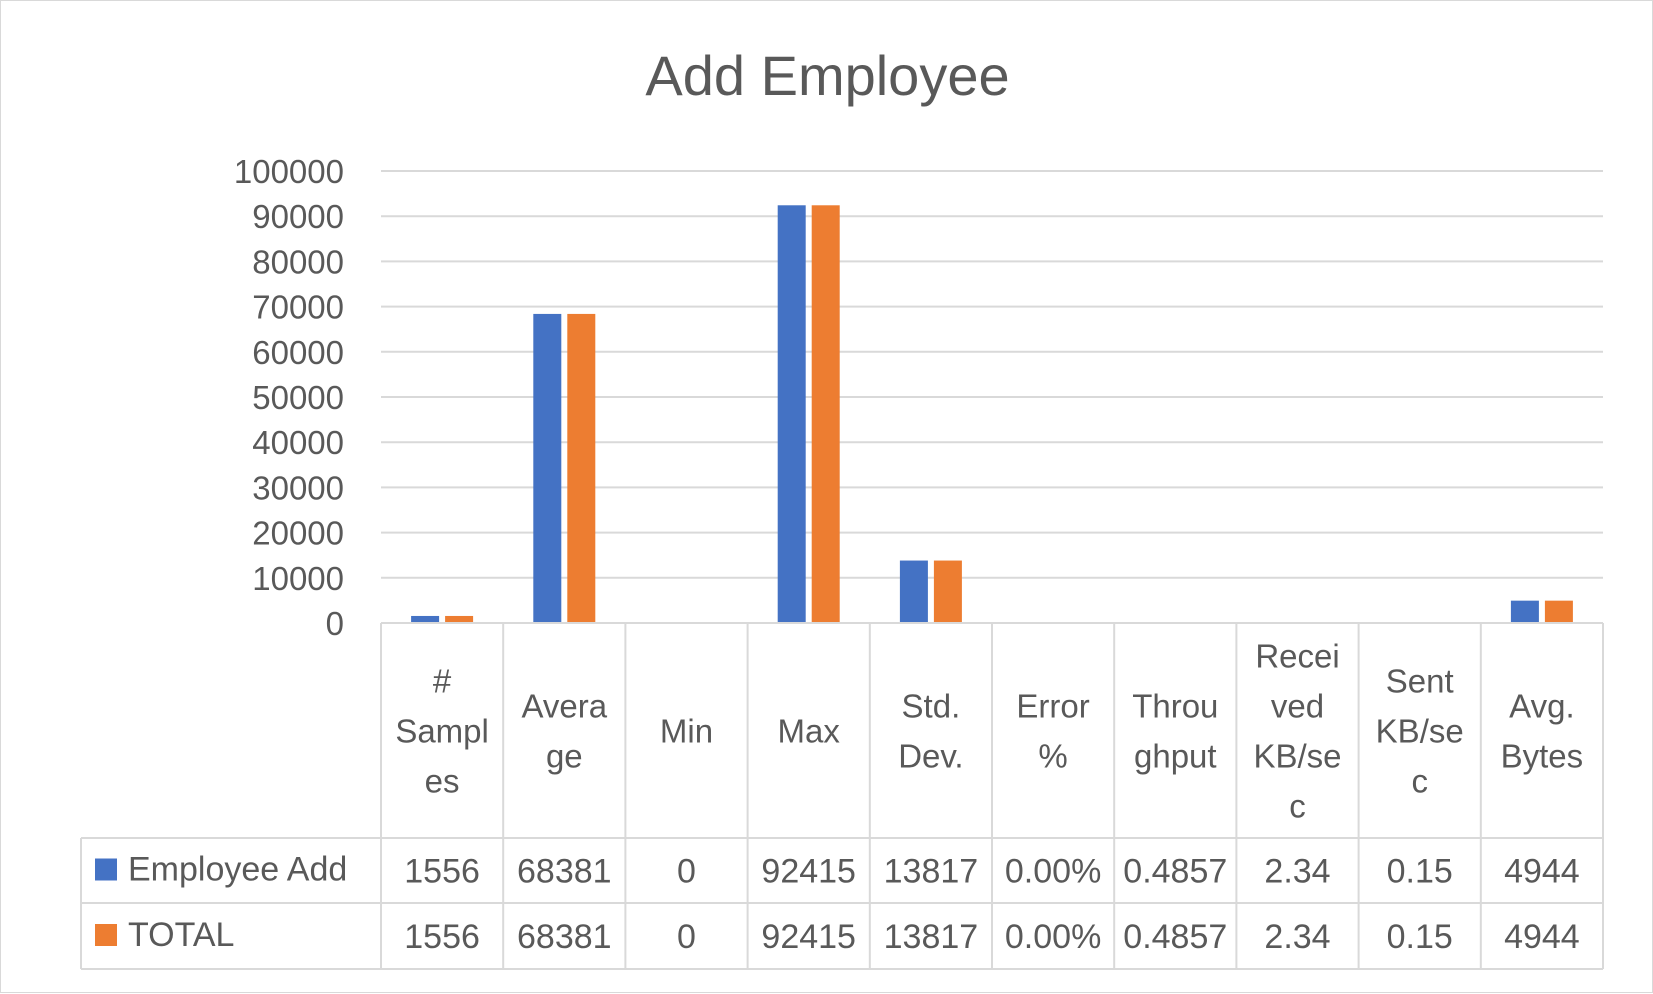 This screenshot has width=1653, height=994. What do you see at coordinates (335, 623) in the screenshot?
I see `y-tick-label: 0` at bounding box center [335, 623].